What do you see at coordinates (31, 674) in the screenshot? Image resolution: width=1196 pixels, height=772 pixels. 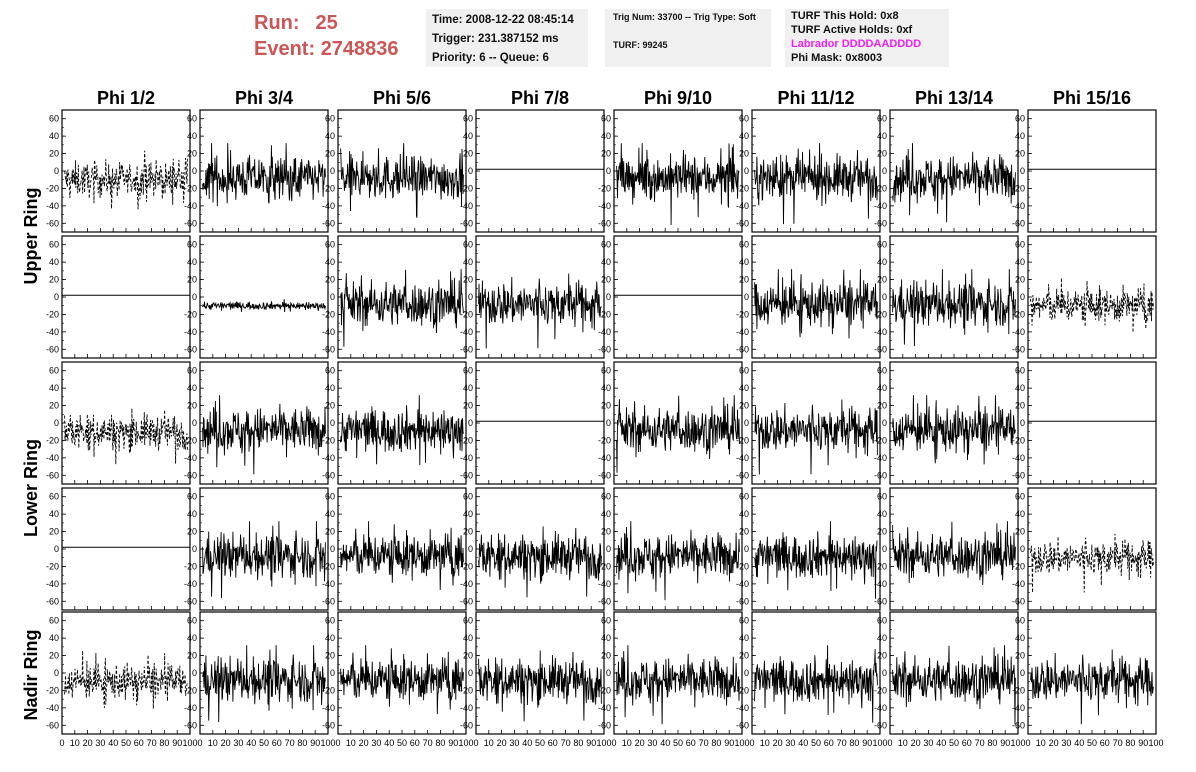 I see `row-title: Nadir Ring` at bounding box center [31, 674].